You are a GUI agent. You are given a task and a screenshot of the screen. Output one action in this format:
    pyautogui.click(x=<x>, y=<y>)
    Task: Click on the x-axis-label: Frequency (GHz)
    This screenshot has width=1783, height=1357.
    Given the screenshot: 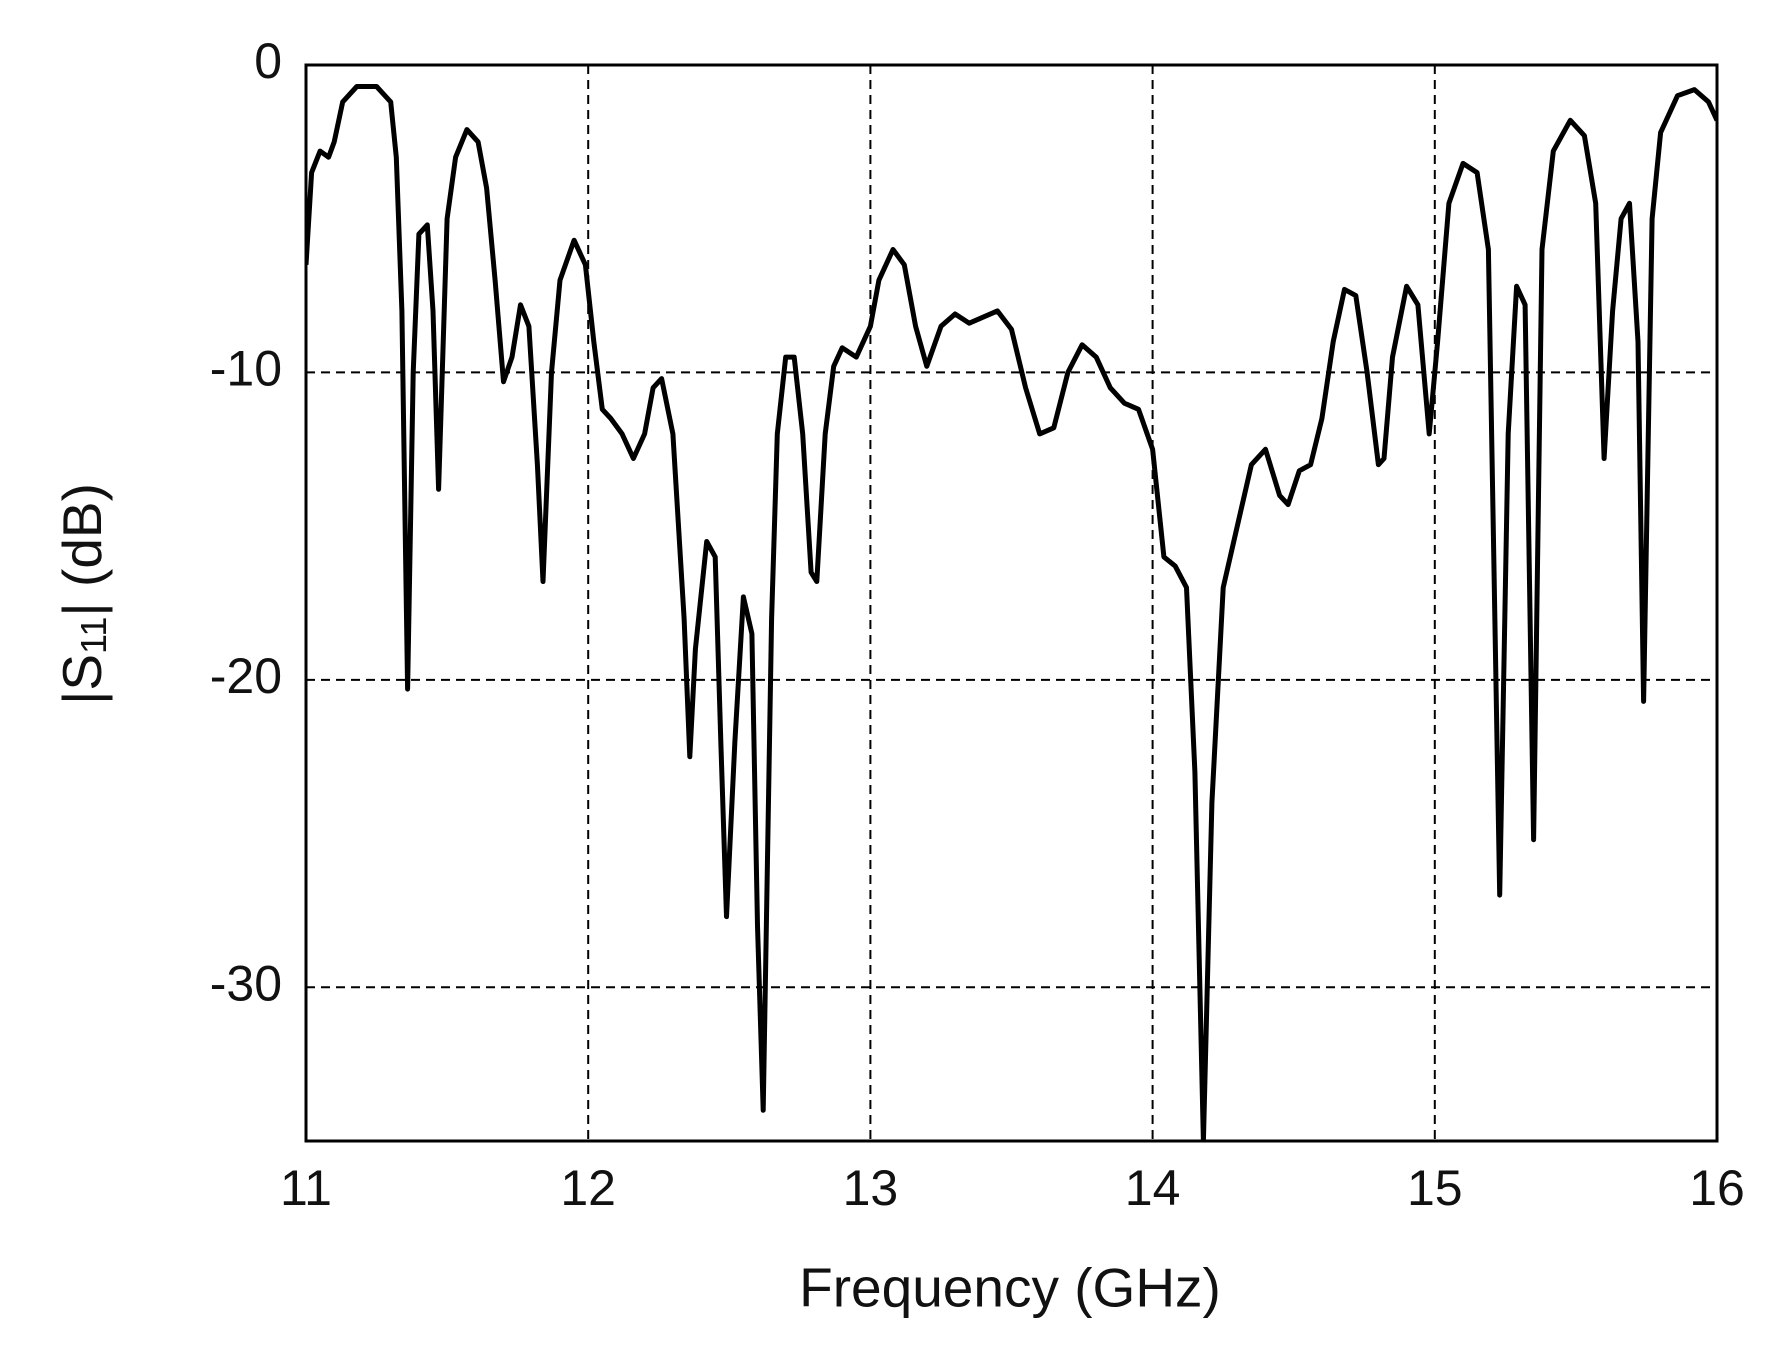 What is the action you would take?
    pyautogui.click(x=1010, y=1288)
    